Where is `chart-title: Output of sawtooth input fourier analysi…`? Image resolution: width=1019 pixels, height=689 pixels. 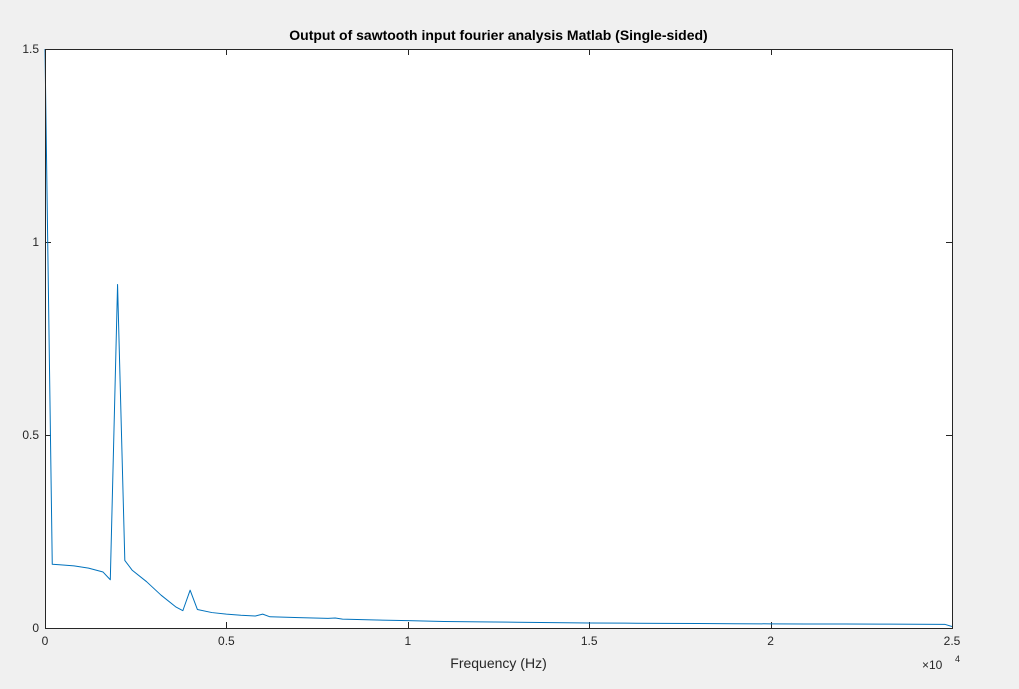 chart-title: Output of sawtooth input fourier analysi… is located at coordinates (498, 35).